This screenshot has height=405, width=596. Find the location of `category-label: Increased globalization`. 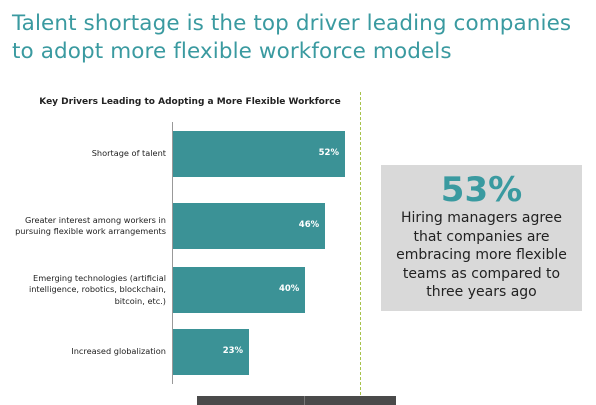

category-label: Increased globalization is located at coordinates (88, 352).